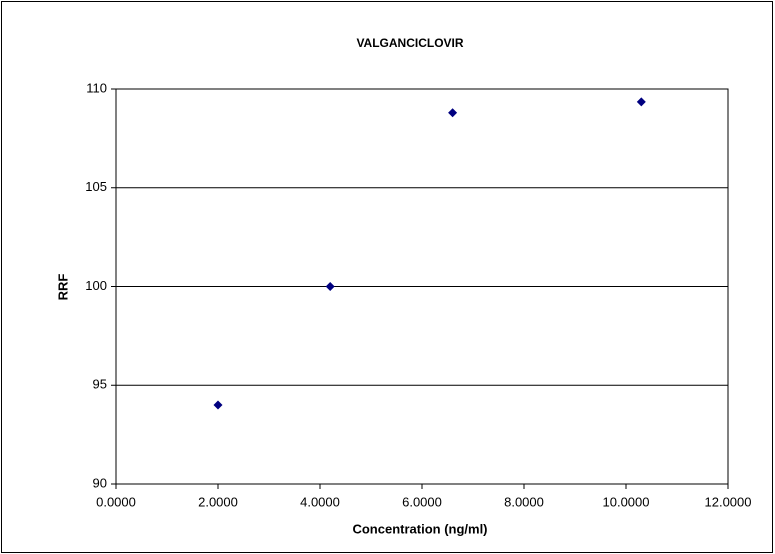 This screenshot has height=554, width=775. I want to click on x-axis-label: Concentration (ng/ml), so click(419, 528).